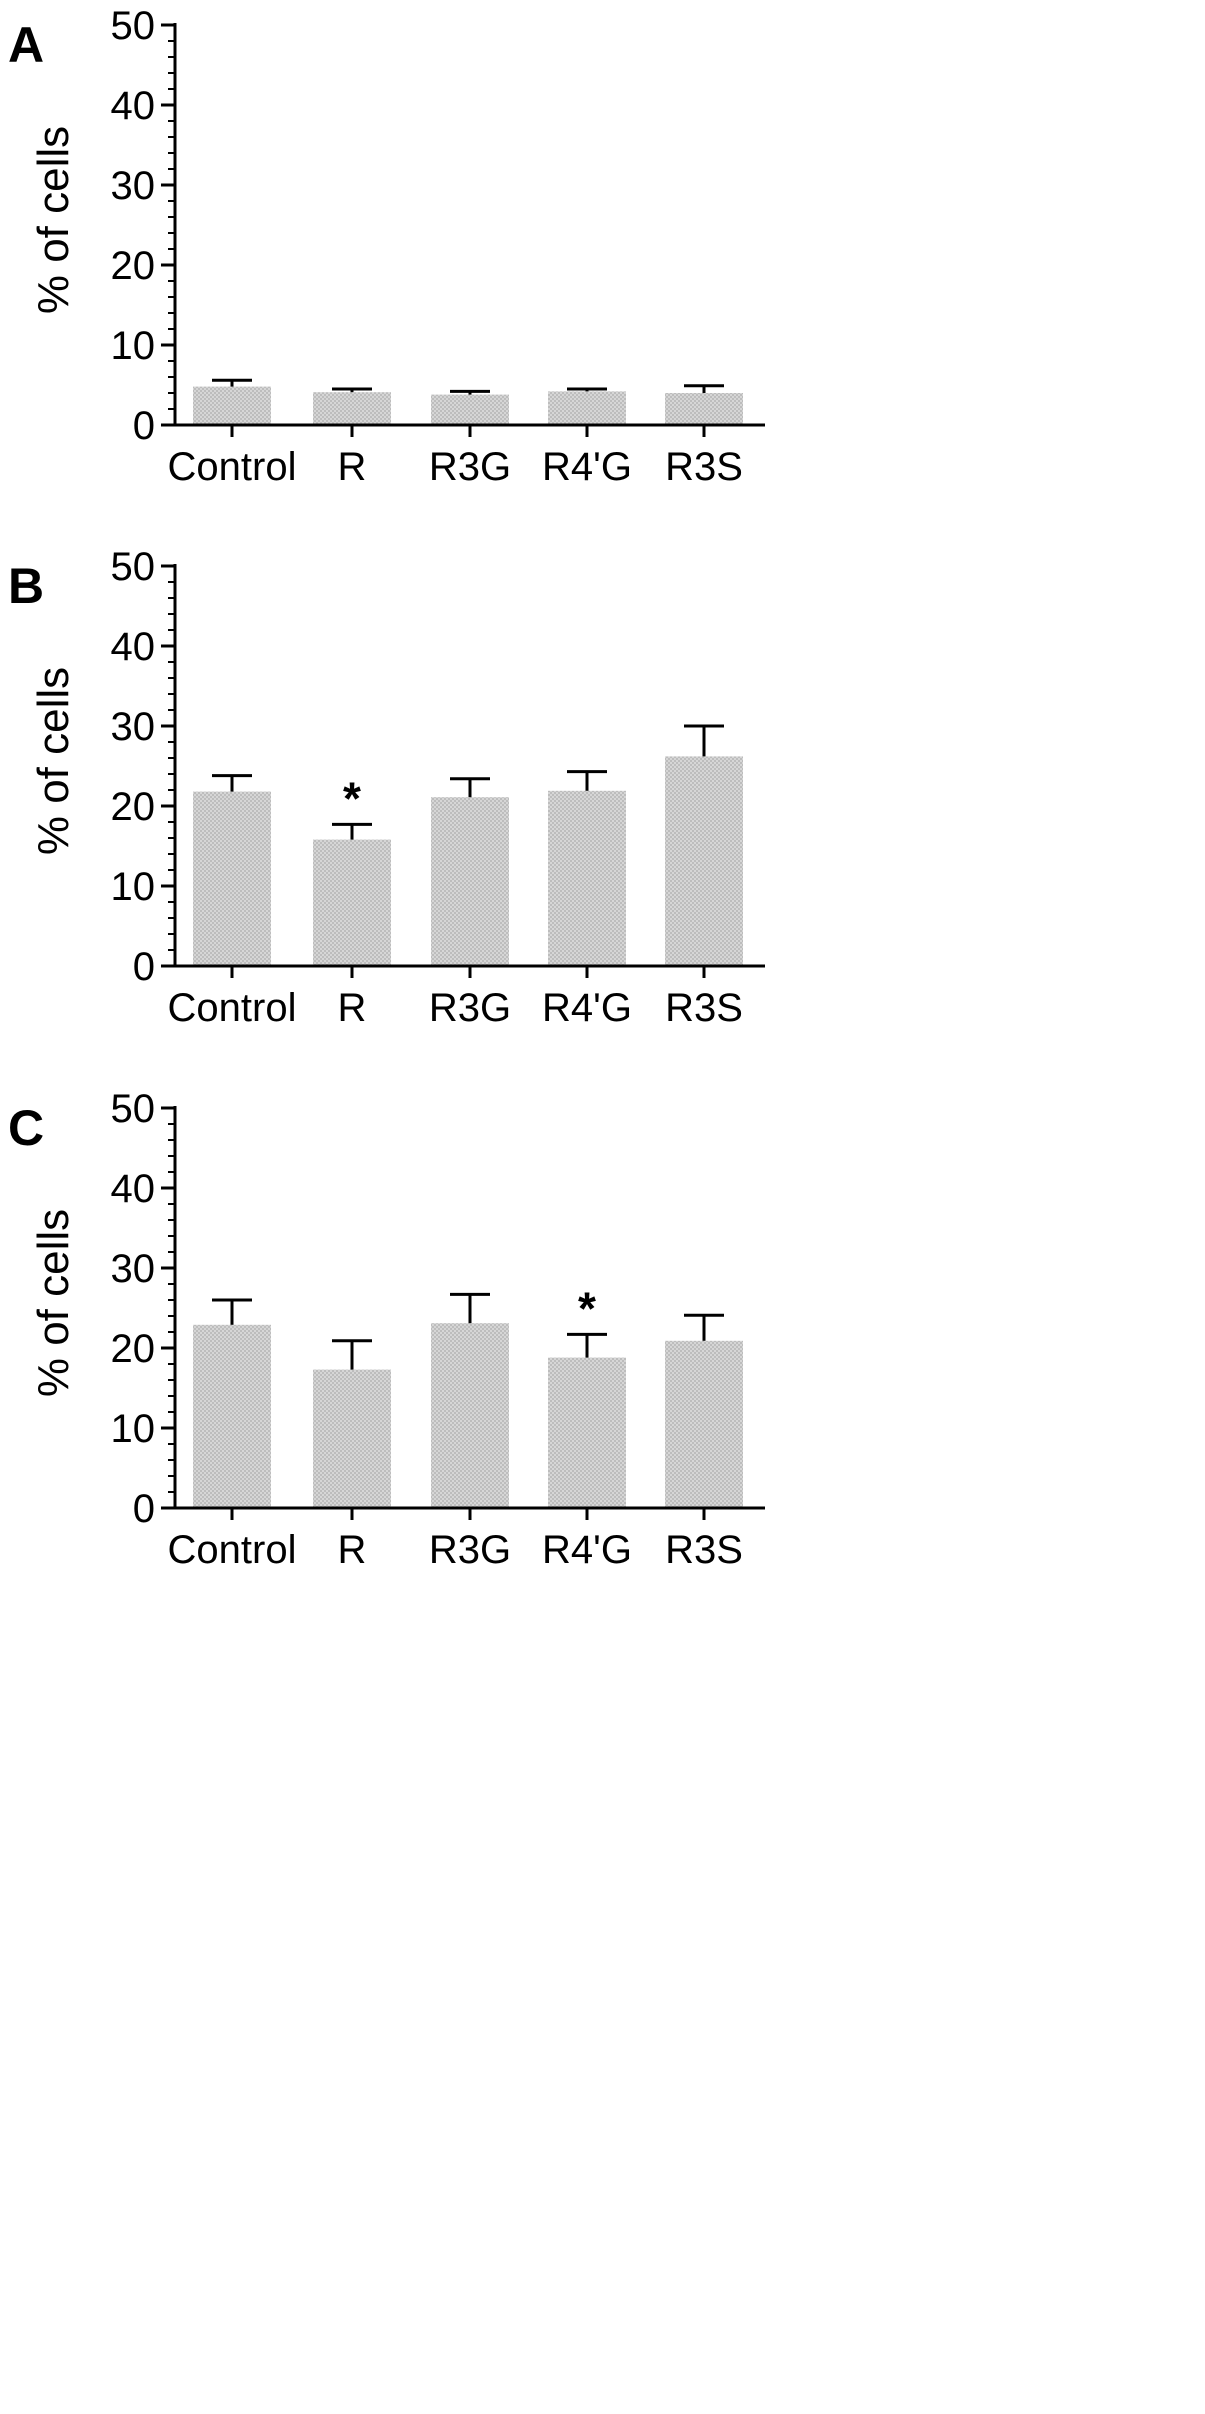 The width and height of the screenshot is (1205, 2414). What do you see at coordinates (26, 586) in the screenshot?
I see `panel-label: B` at bounding box center [26, 586].